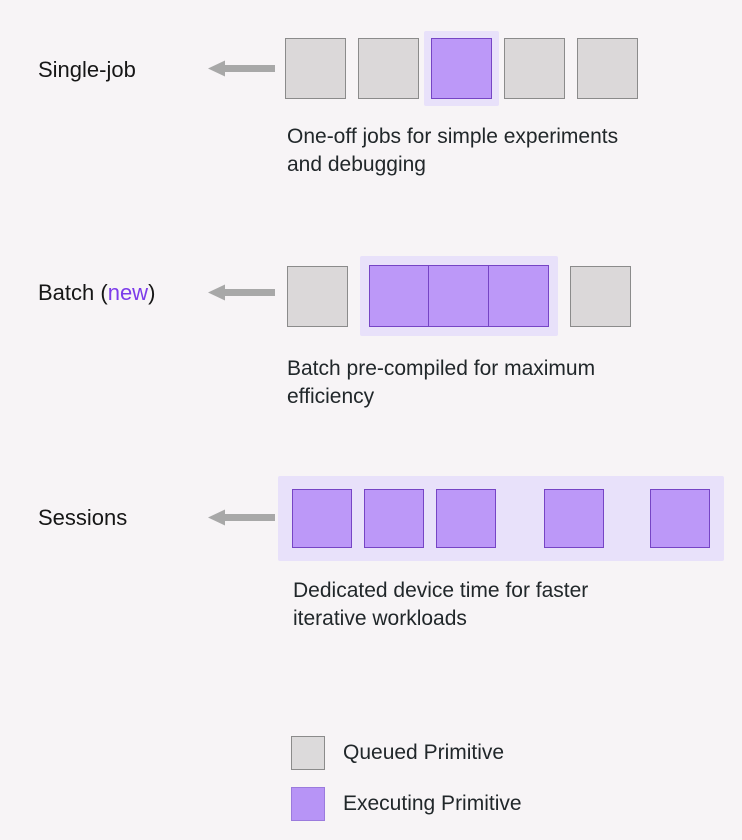 The height and width of the screenshot is (840, 742). What do you see at coordinates (424, 752) in the screenshot?
I see `legend-label: Queued Primitive` at bounding box center [424, 752].